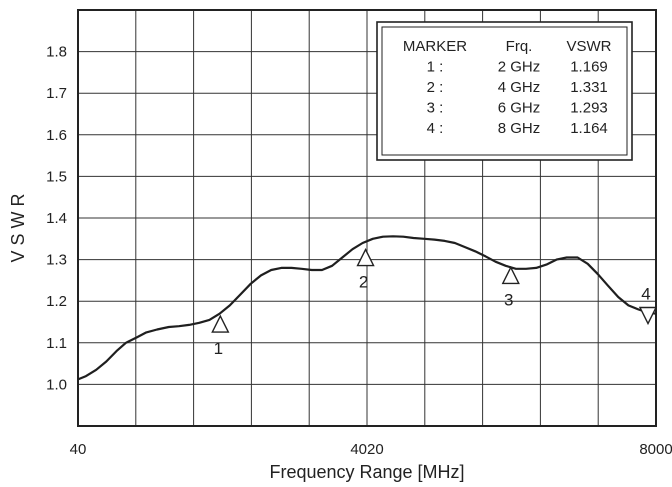 The width and height of the screenshot is (672, 487). Describe the element at coordinates (589, 128) in the screenshot. I see `legend-cell: 1.164` at that location.